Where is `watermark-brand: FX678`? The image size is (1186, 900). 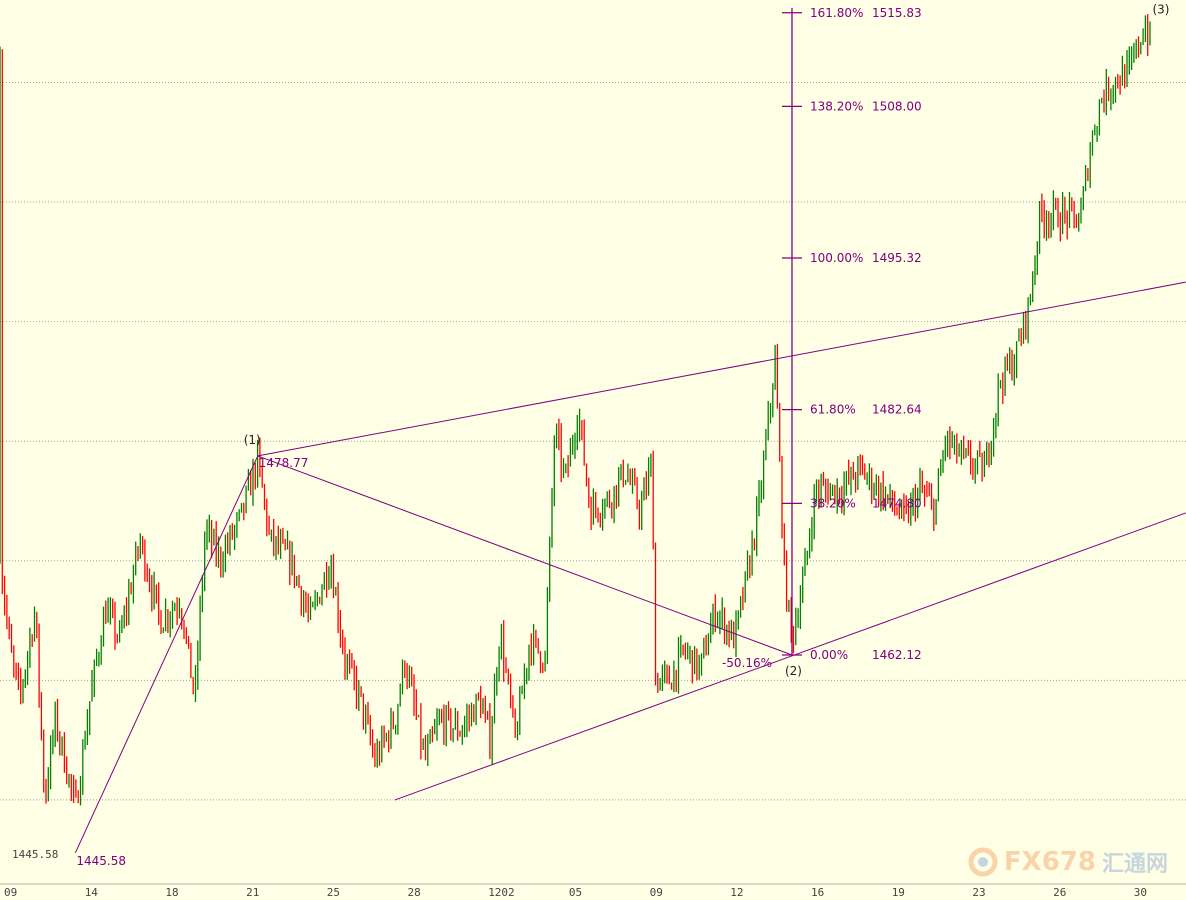
watermark-brand: FX678 is located at coordinates (1049, 862).